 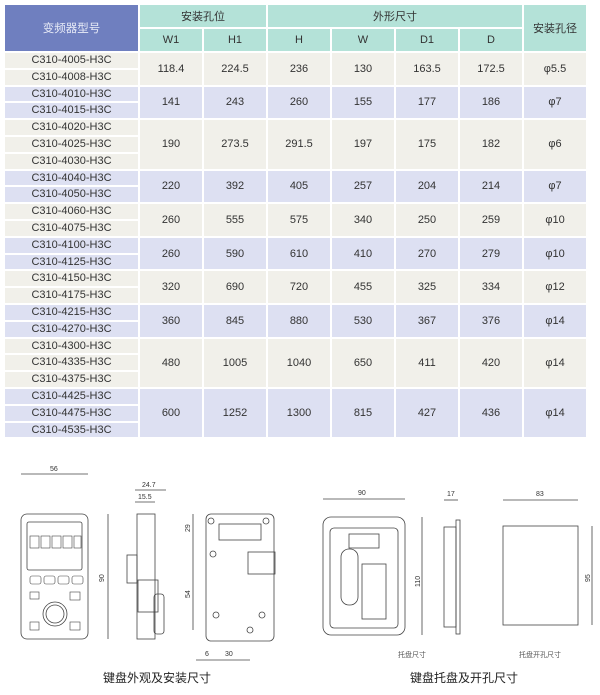 I want to click on model-cell: C310-4075-H3C, so click(x=71, y=228).